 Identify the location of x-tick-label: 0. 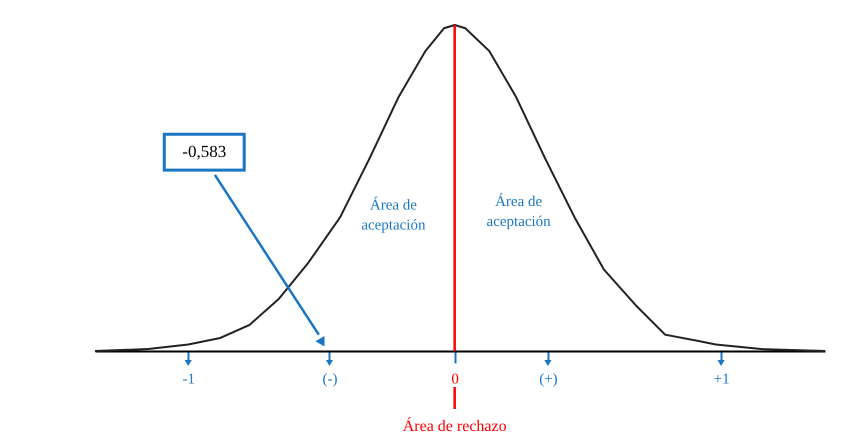
(455, 380).